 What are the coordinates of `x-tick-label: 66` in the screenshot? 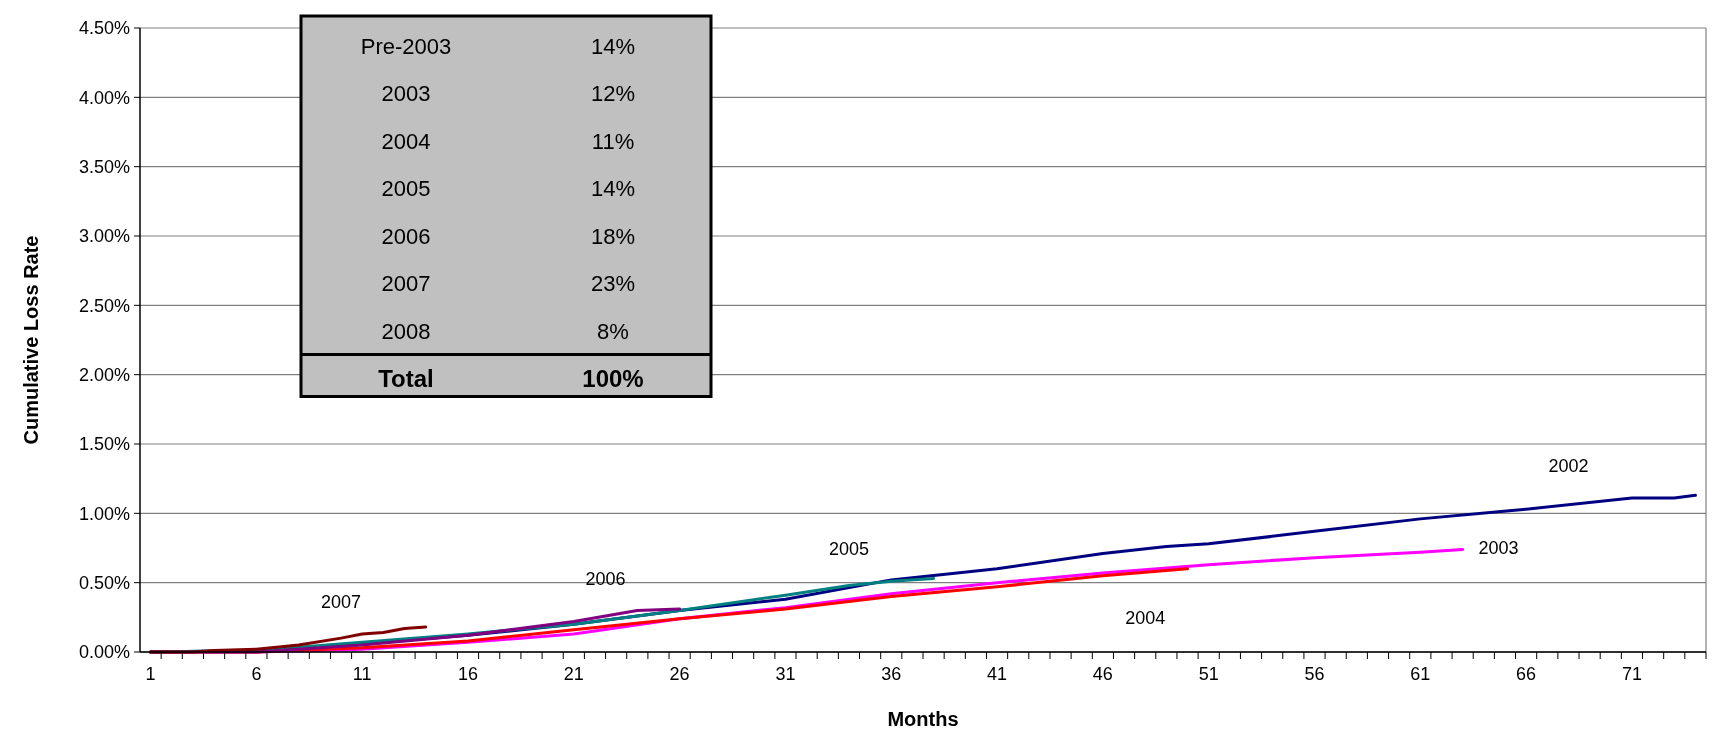 It's located at (1526, 674).